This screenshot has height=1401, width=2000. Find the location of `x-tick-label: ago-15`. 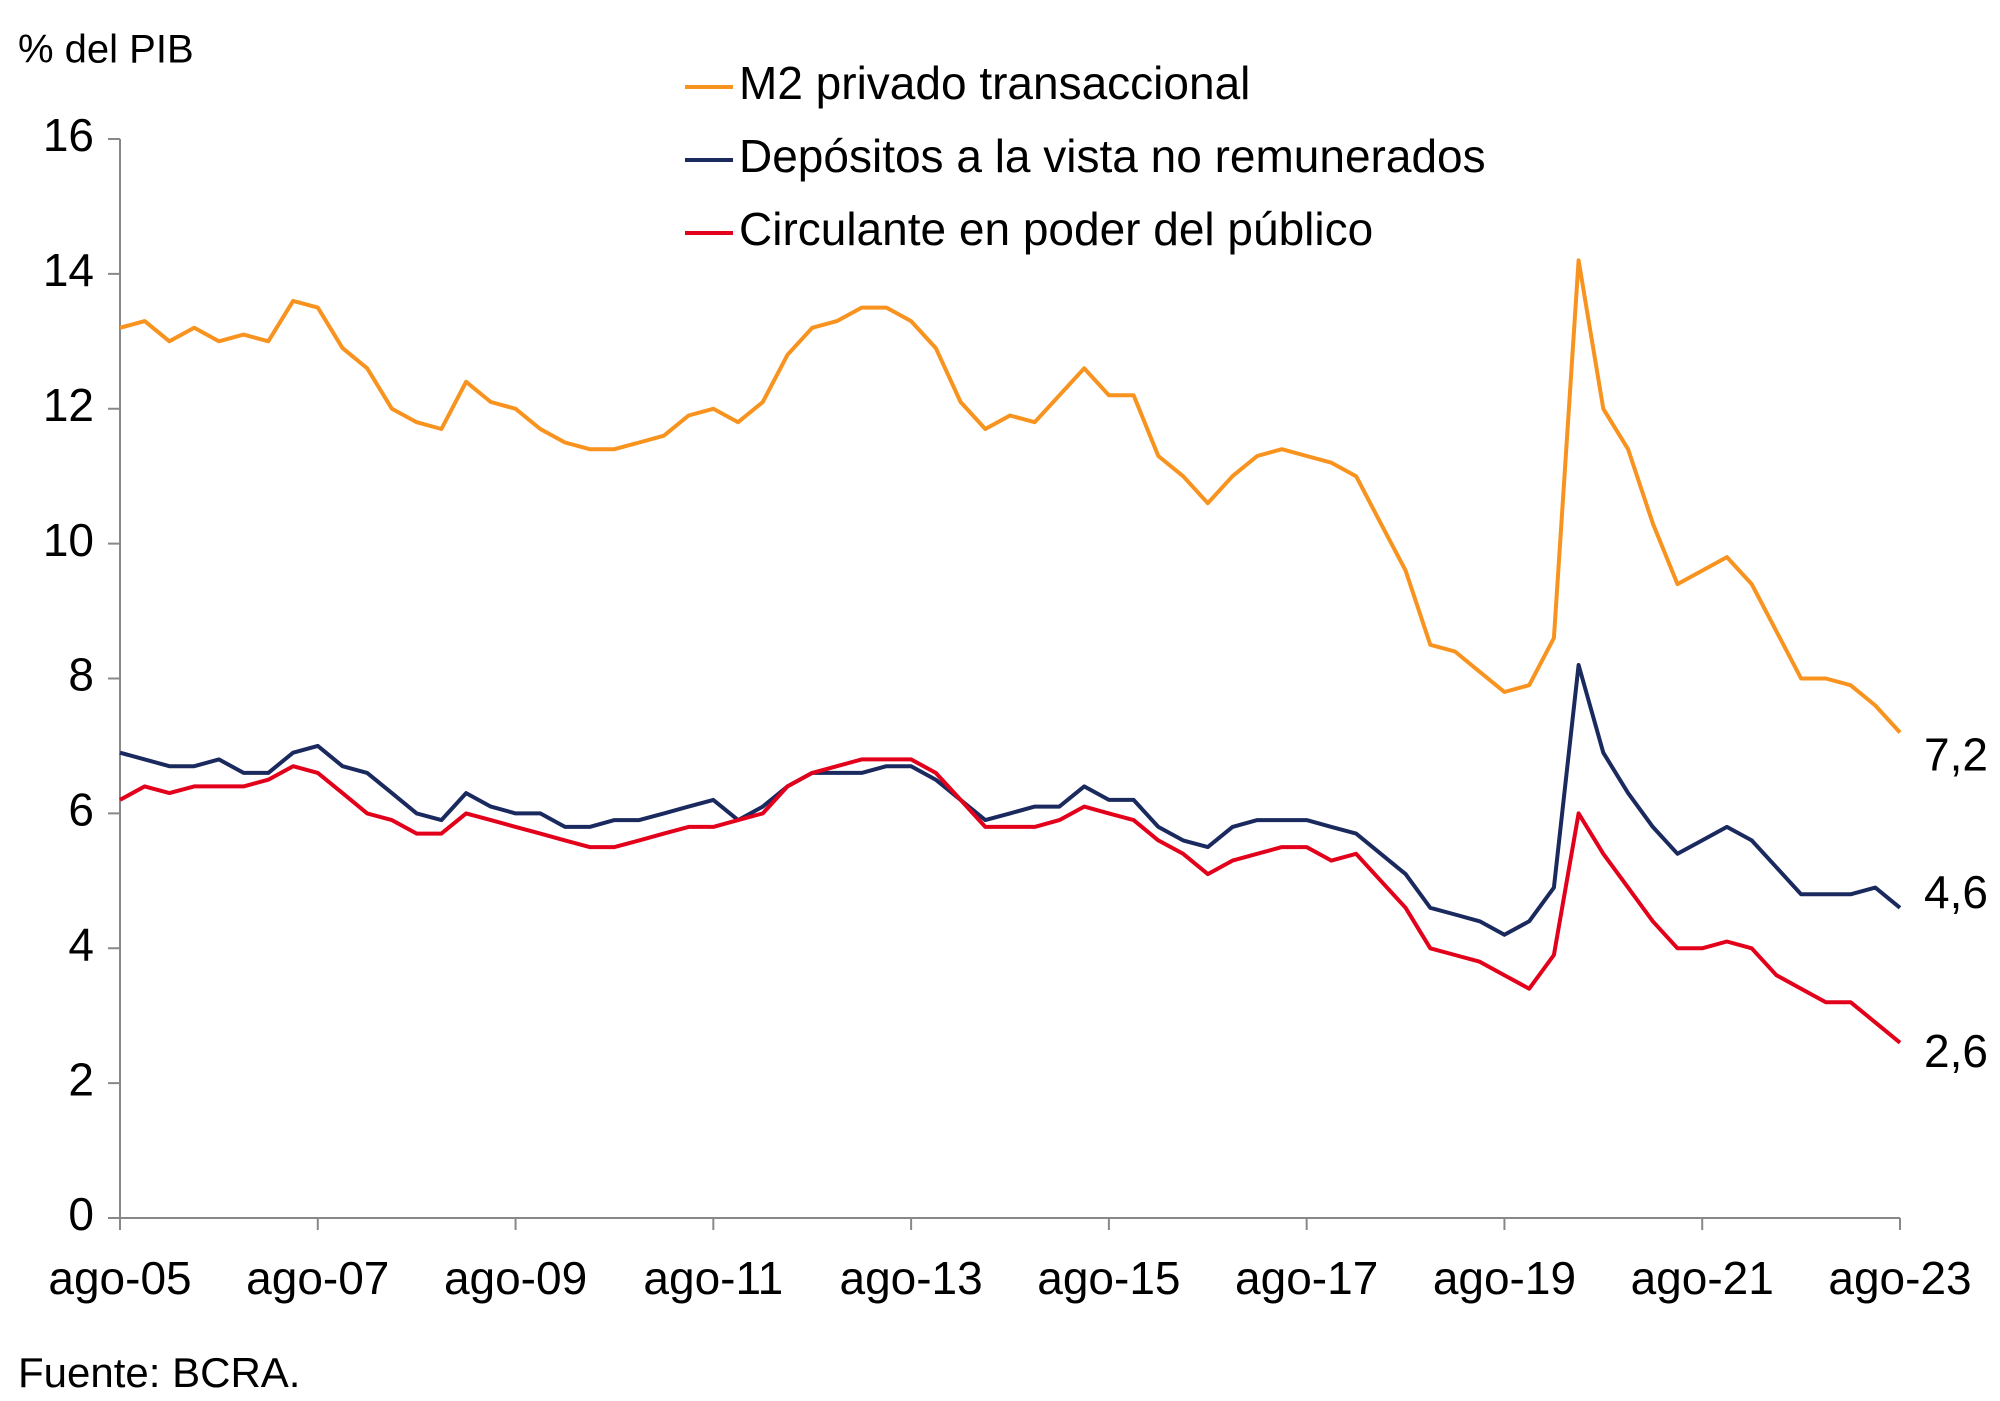

x-tick-label: ago-15 is located at coordinates (1108, 1278).